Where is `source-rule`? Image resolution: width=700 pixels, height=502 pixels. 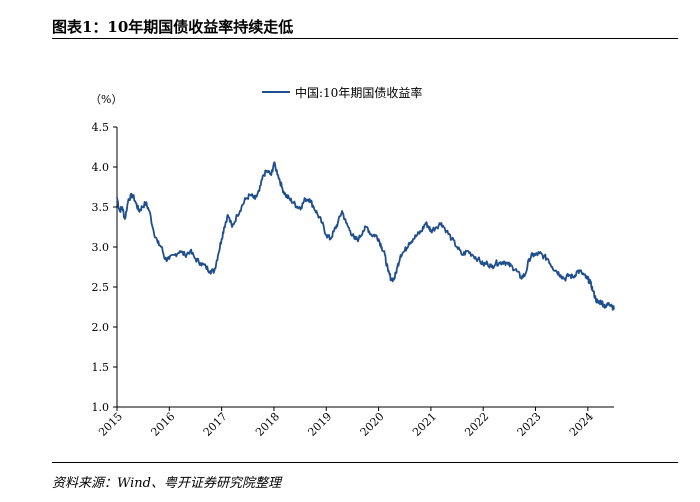 source-rule is located at coordinates (365, 462).